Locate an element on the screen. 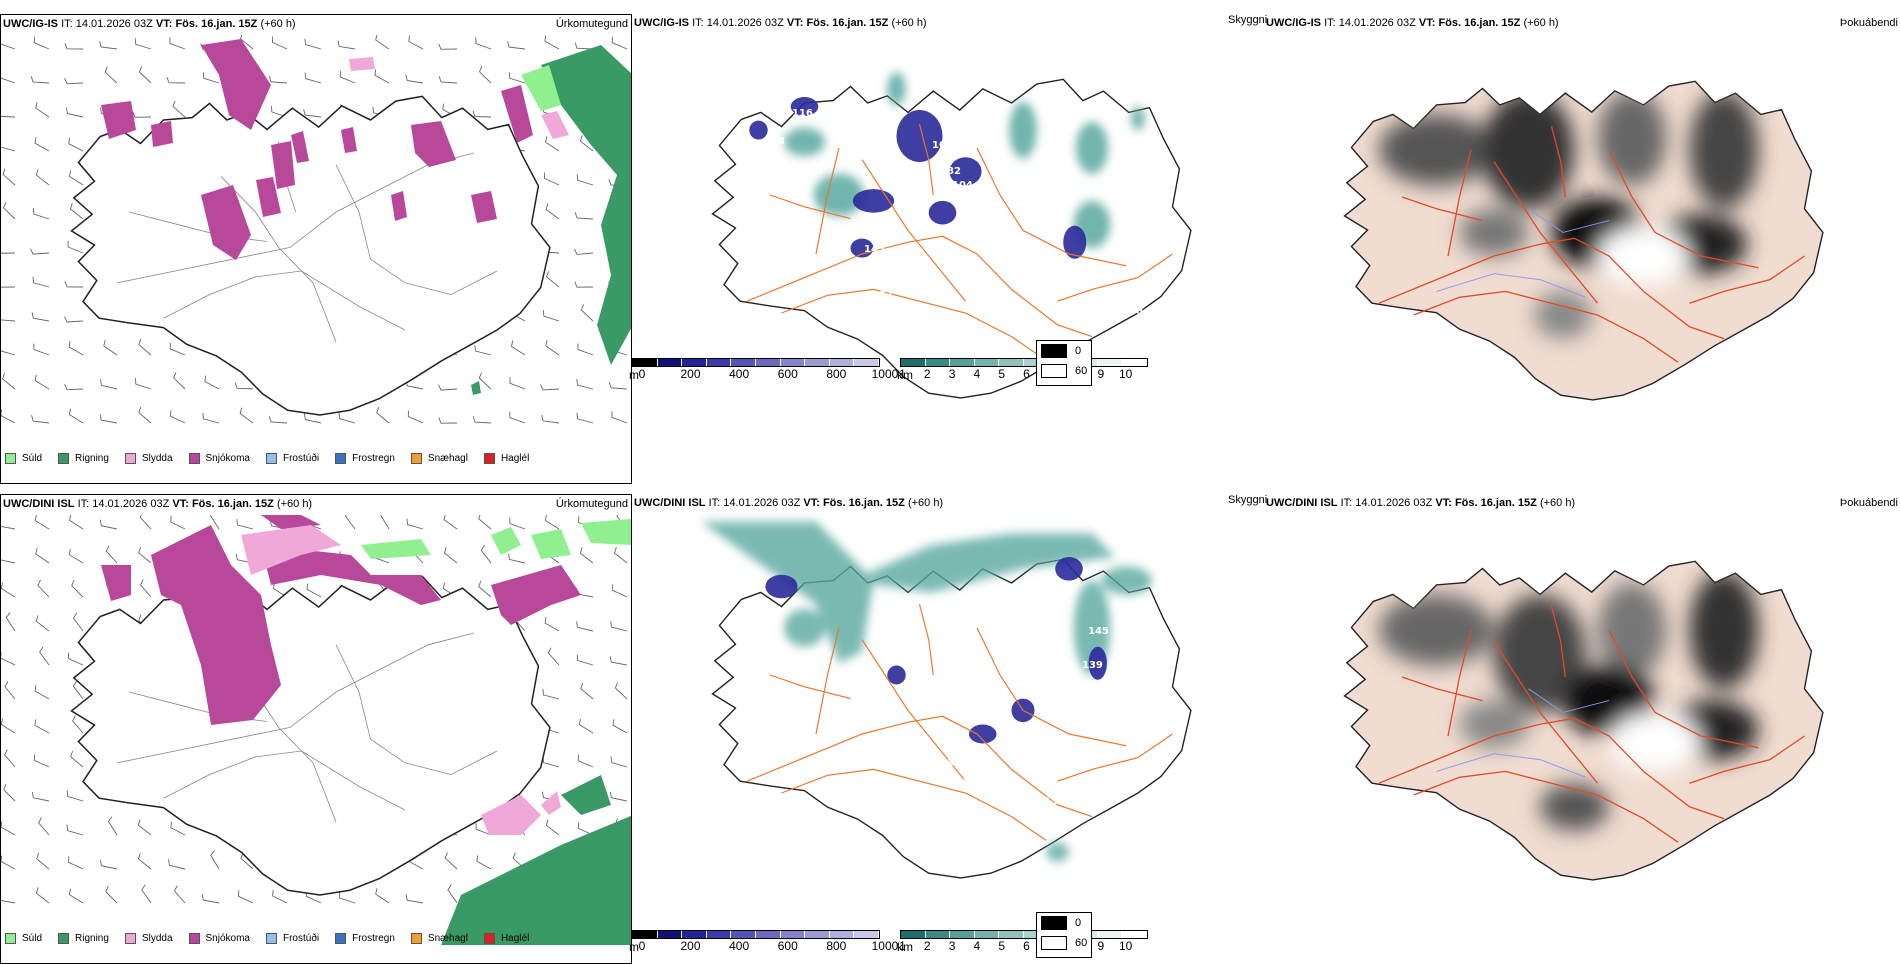 This screenshot has height=964, width=1900. cloud-legend-label: 60 is located at coordinates (1081, 943).